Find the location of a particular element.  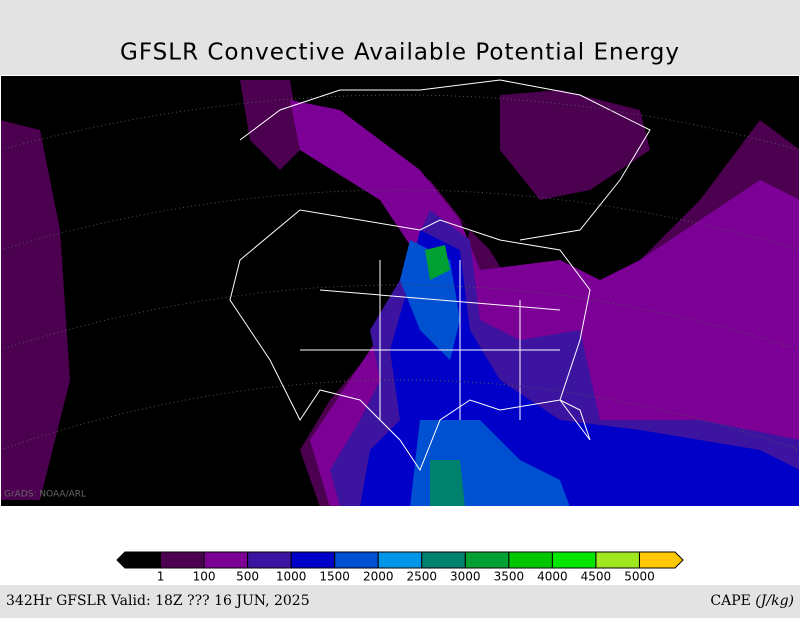

colorbar-label: 2000 is located at coordinates (378, 577).